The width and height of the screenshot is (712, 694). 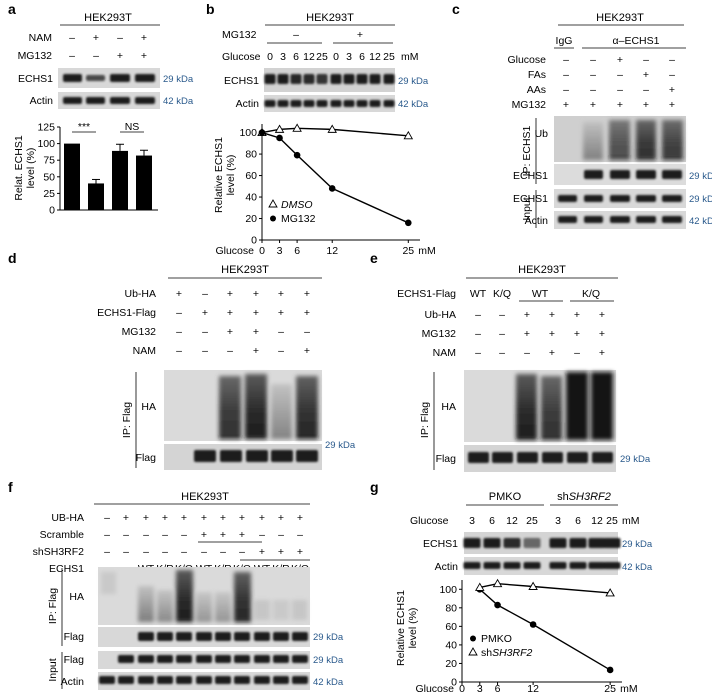 I want to click on panel-e-row-label: MG132, so click(x=439, y=334).